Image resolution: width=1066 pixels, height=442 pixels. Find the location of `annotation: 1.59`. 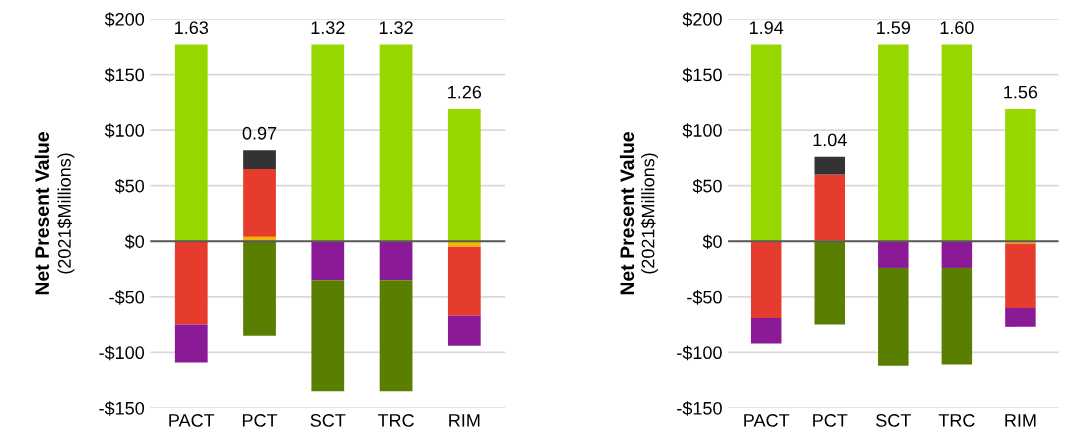

annotation: 1.59 is located at coordinates (894, 28).